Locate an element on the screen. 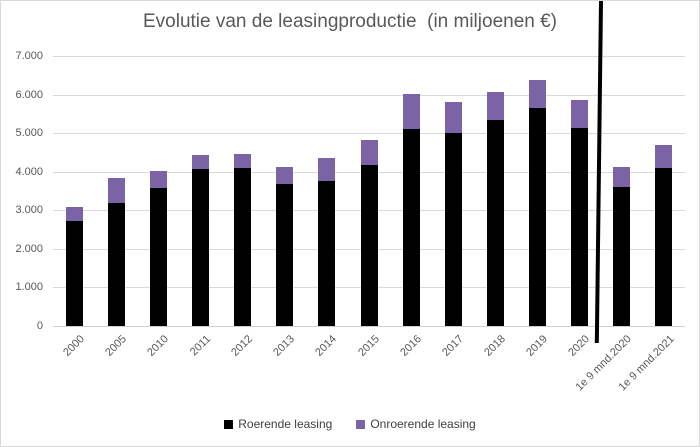 This screenshot has width=700, height=447. bar-segment-roerende-2018 is located at coordinates (495, 223).